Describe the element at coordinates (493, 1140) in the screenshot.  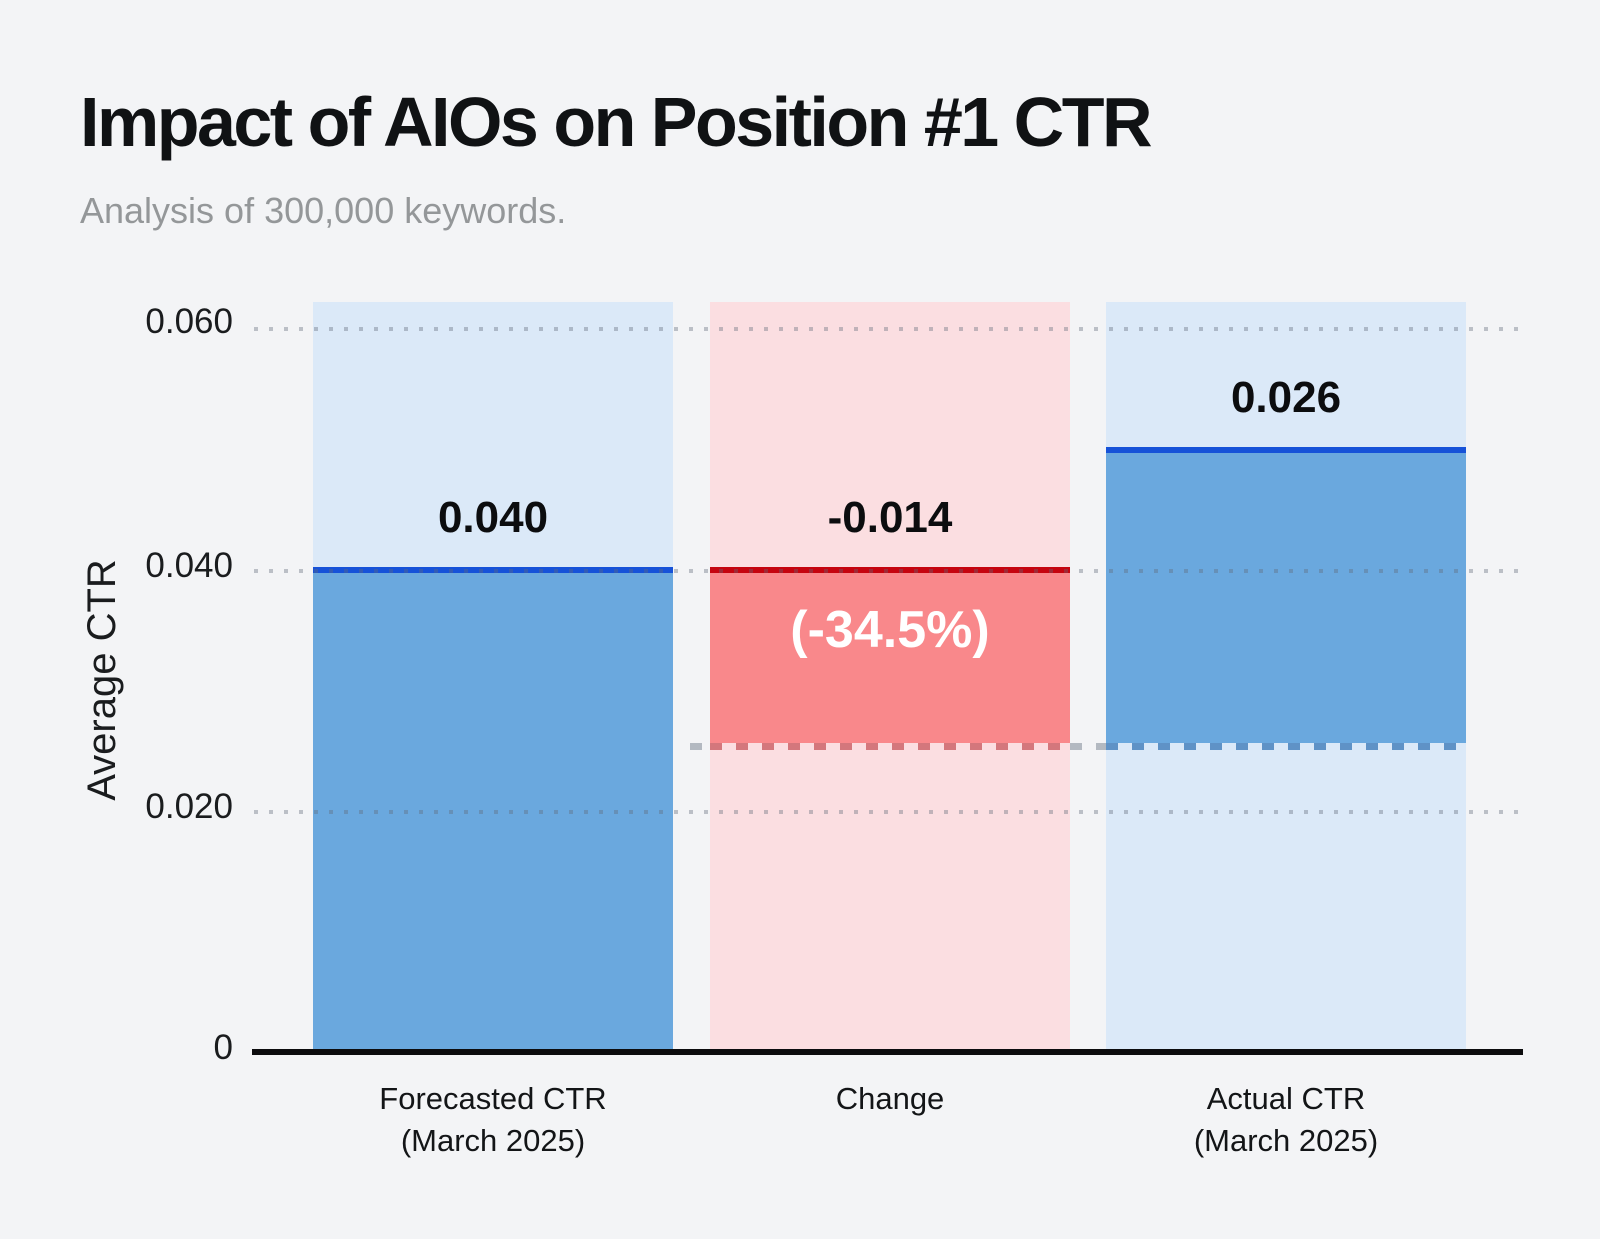
I see `x-label-forecasted-line2: (March 2025)` at that location.